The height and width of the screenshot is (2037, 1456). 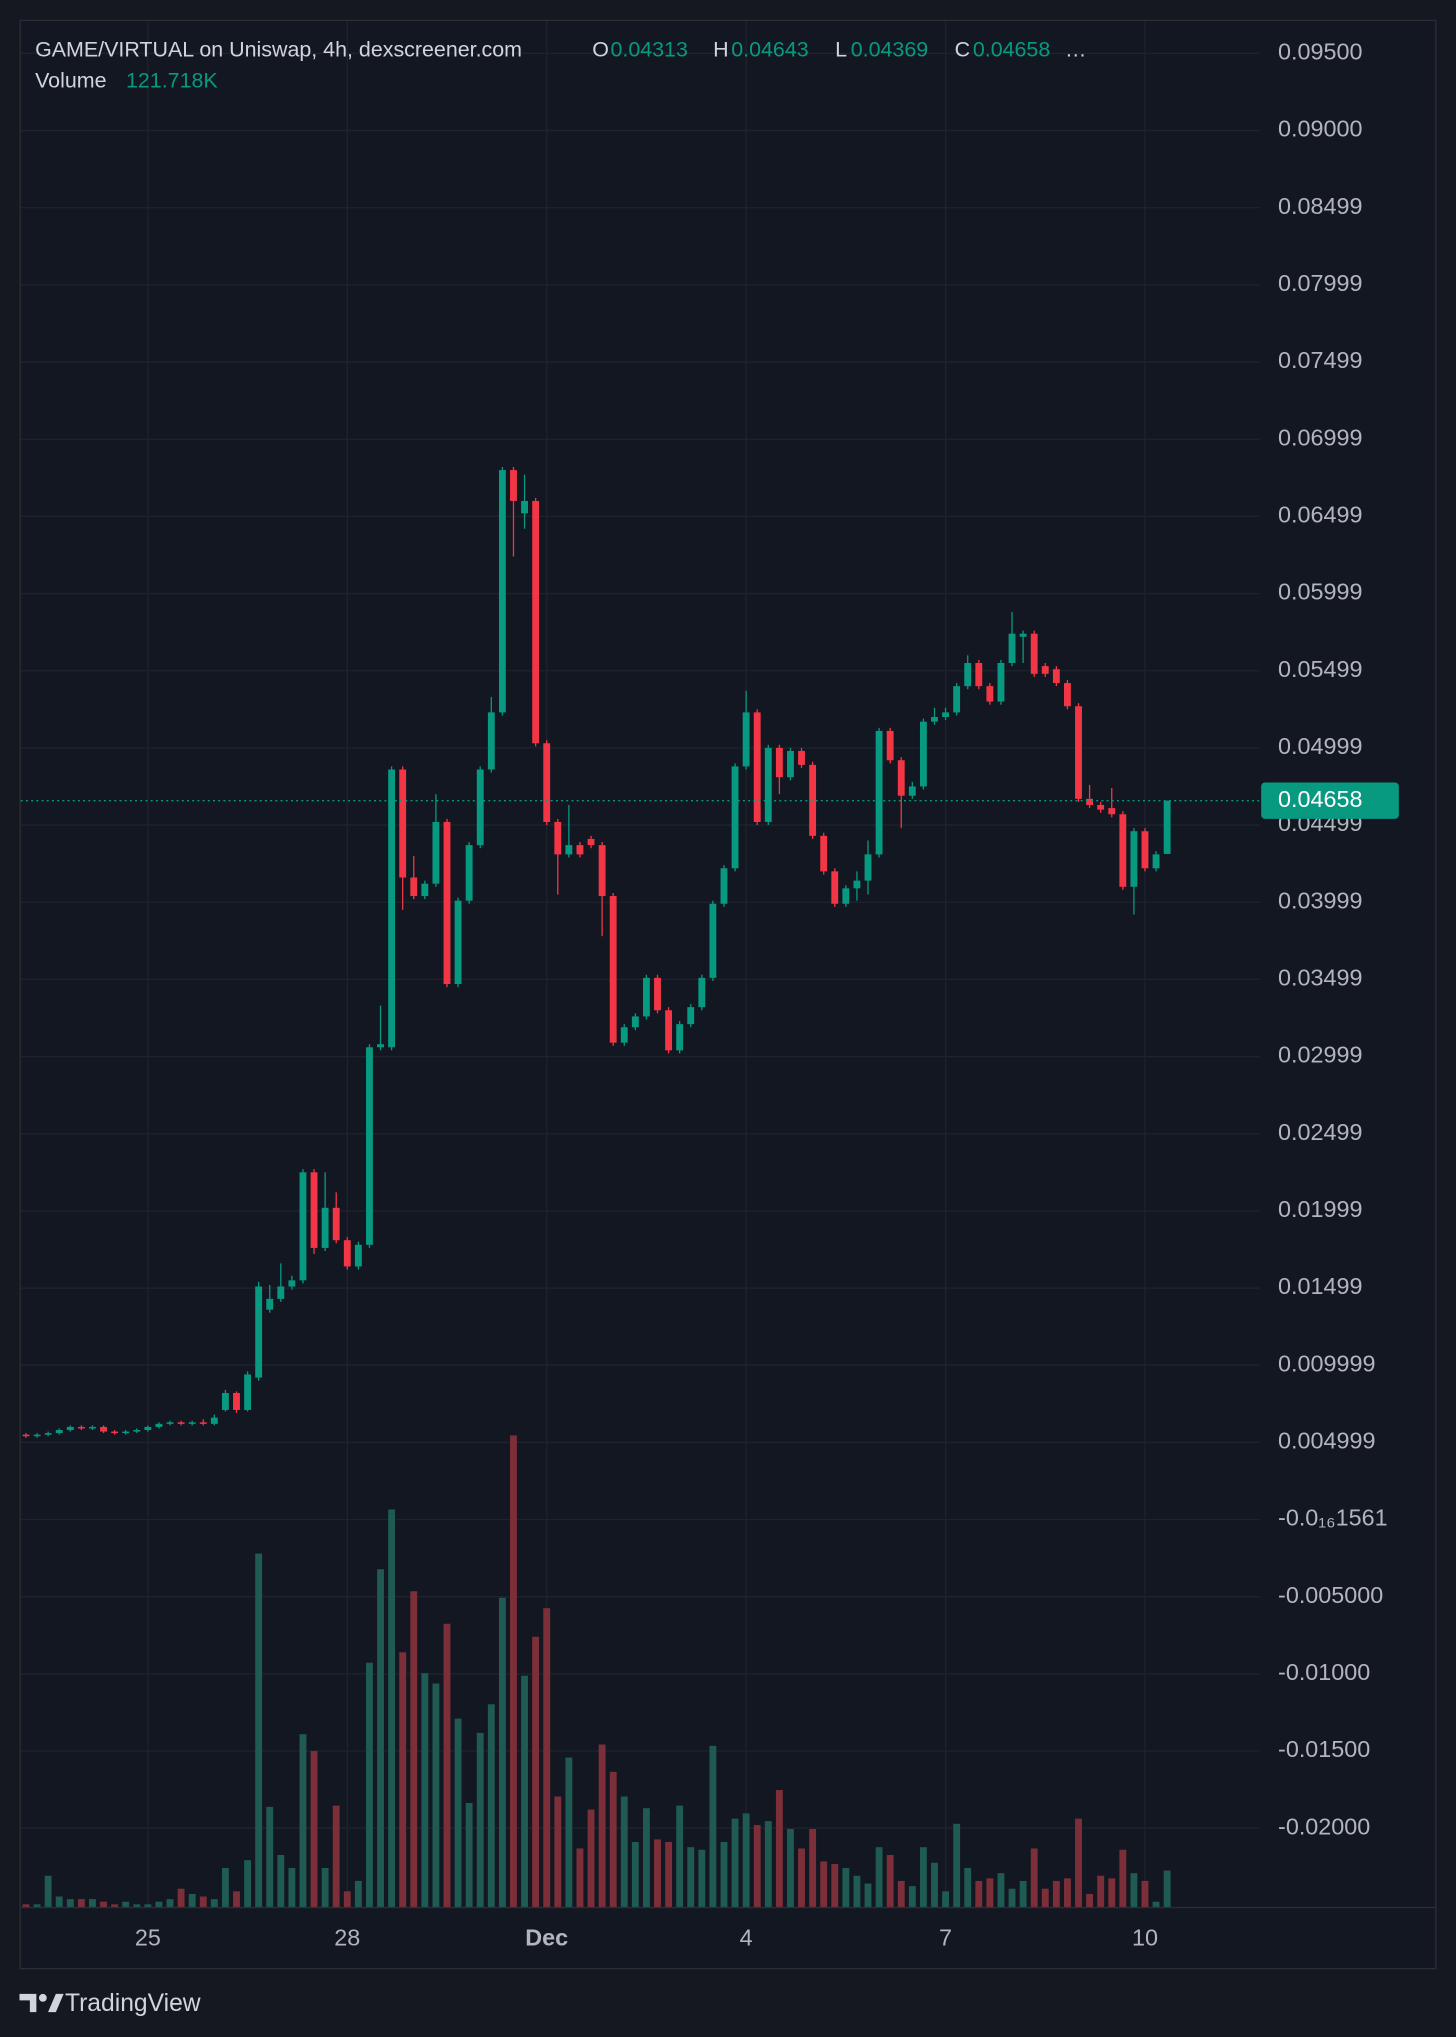 I want to click on y-tick-label: 0.004999, so click(x=1326, y=1441).